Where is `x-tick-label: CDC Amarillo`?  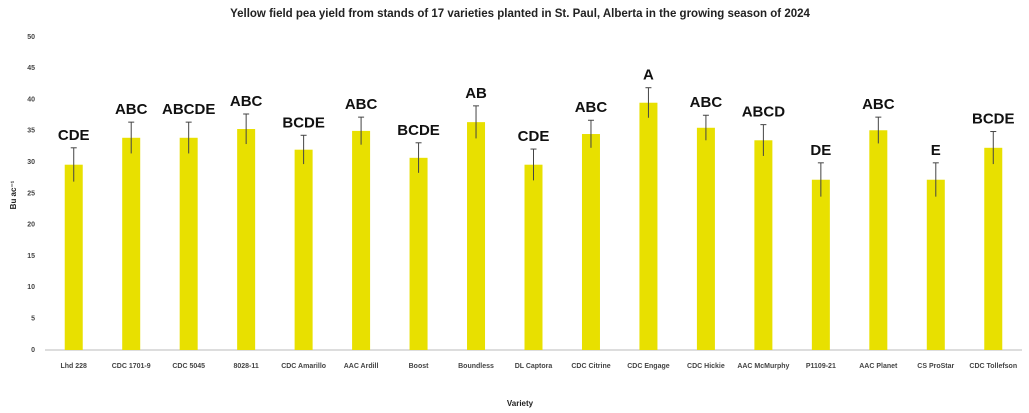 x-tick-label: CDC Amarillo is located at coordinates (303, 366).